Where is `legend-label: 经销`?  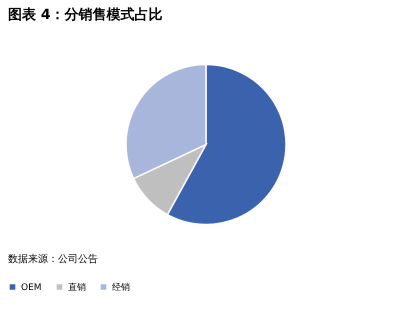
legend-label: 经销 is located at coordinates (121, 287).